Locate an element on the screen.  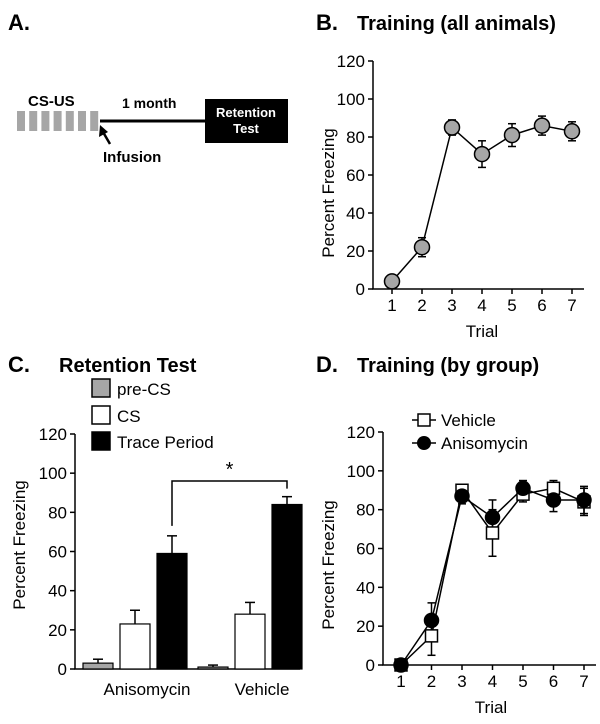
panel-b-ytick-label-0: 0 is located at coordinates (360, 289).